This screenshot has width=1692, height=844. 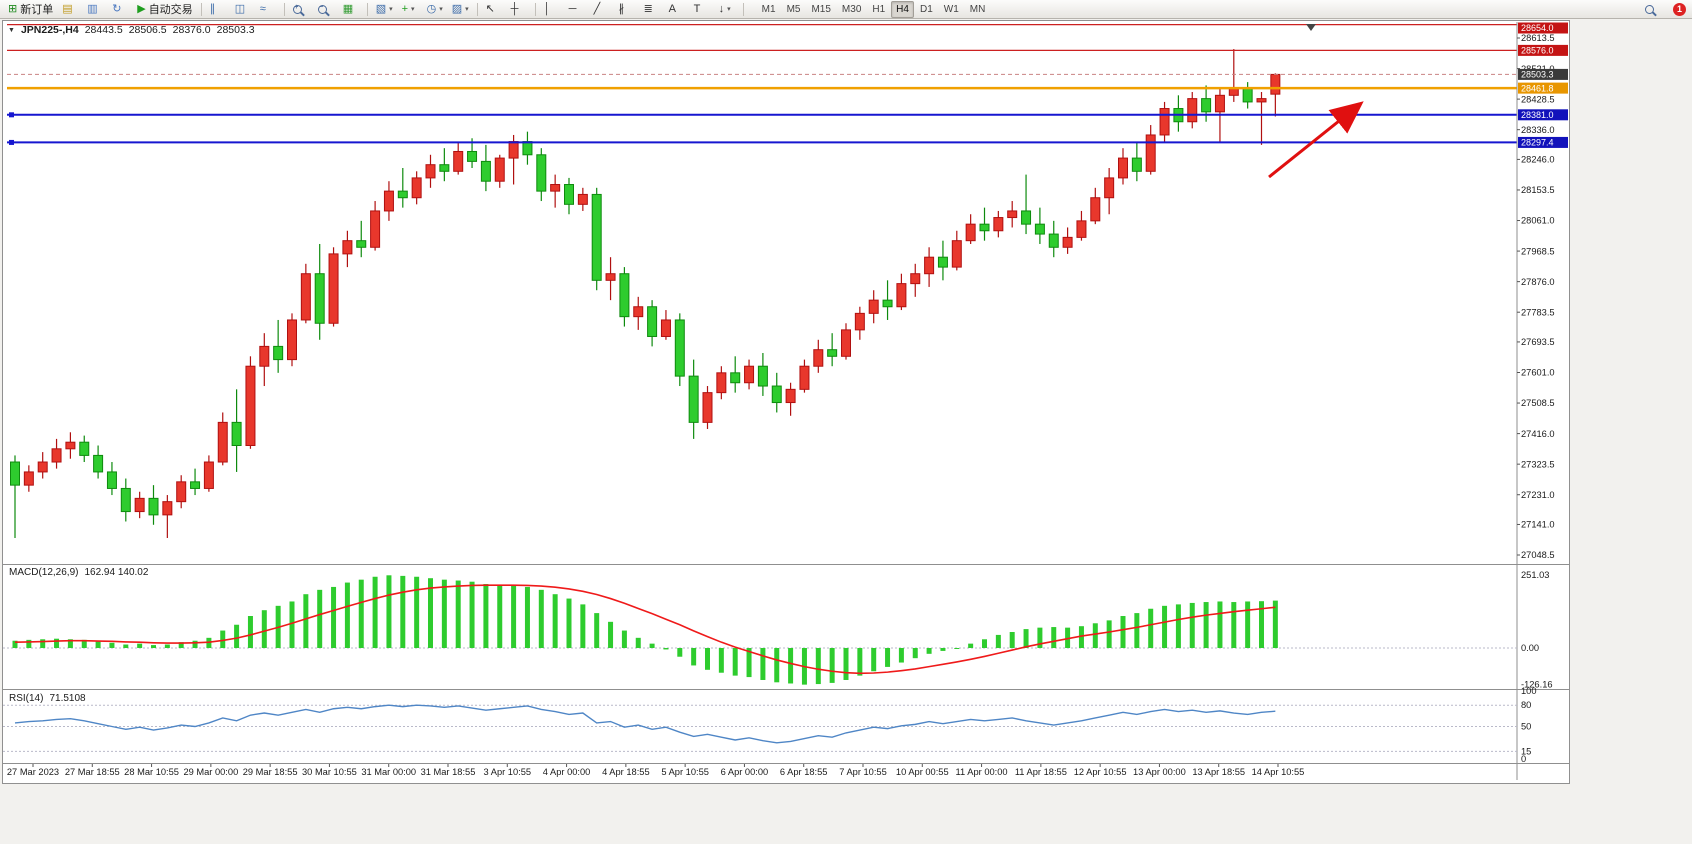 I want to click on line-chart-button-icon: ≈, so click(x=262, y=9).